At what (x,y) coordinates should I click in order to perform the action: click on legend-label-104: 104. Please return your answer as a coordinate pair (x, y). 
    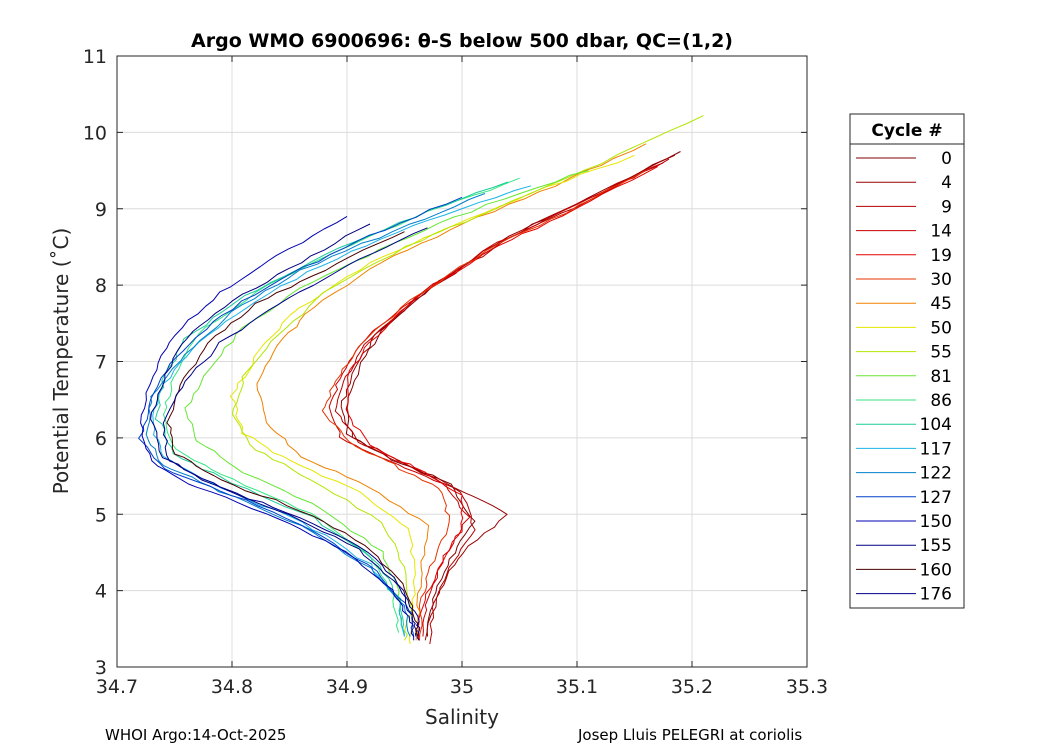
    Looking at the image, I should click on (936, 425).